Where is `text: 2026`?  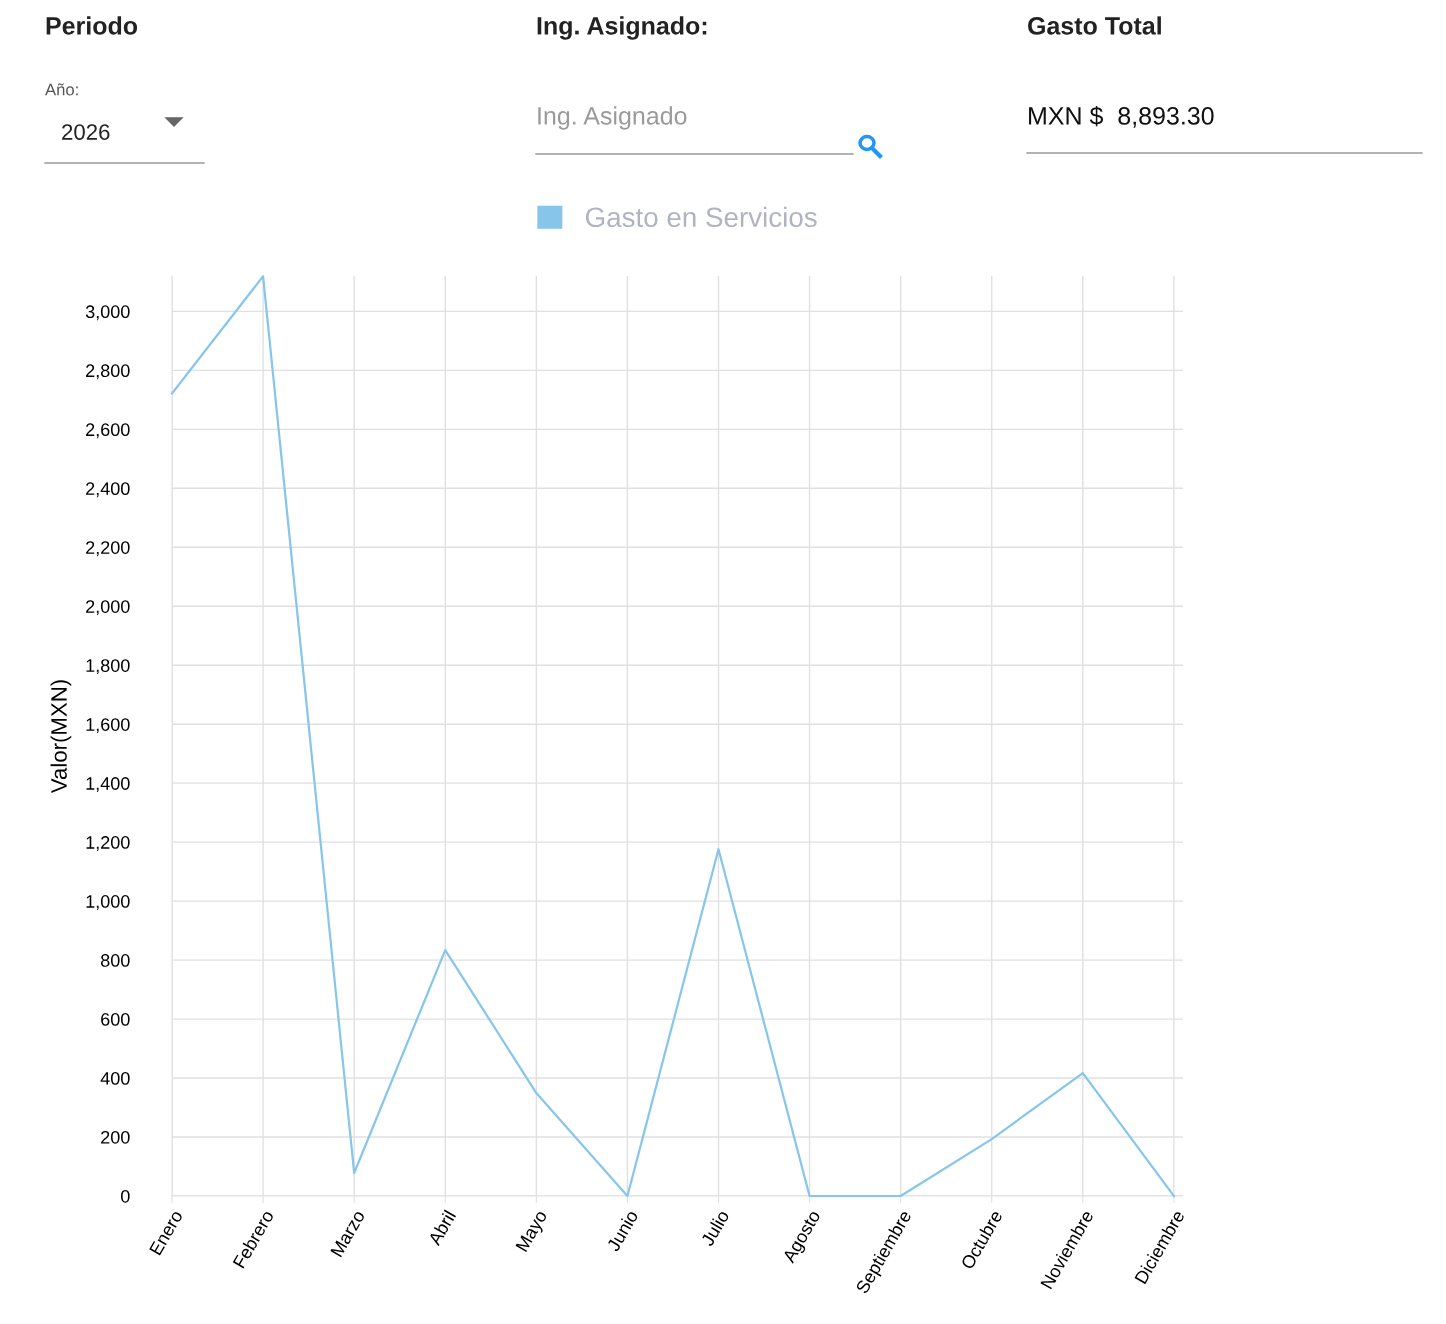 text: 2026 is located at coordinates (86, 132).